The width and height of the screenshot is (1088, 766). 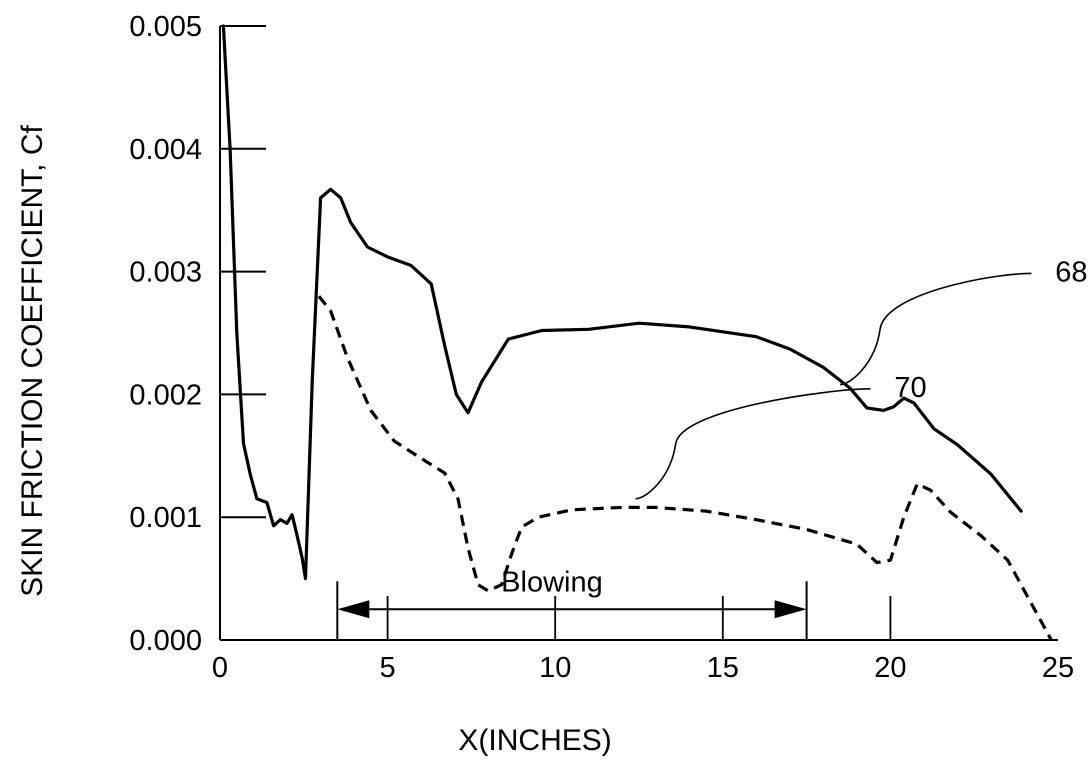 I want to click on blowing-label: Blowing, so click(x=552, y=582).